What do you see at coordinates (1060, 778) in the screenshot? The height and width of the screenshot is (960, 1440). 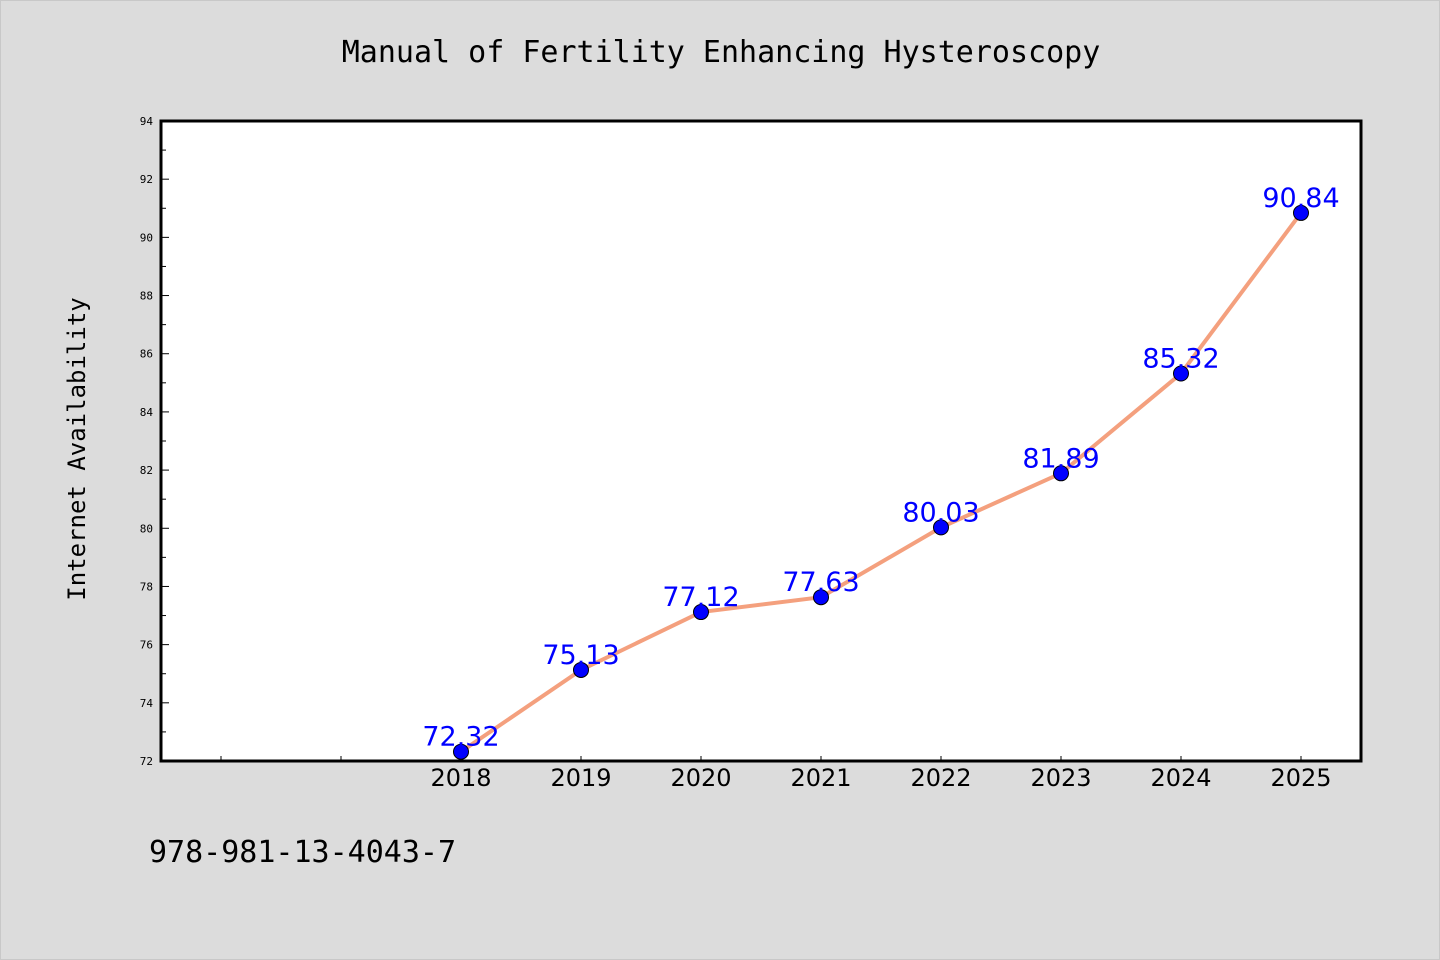 I see `x-tick-label: 2023` at bounding box center [1060, 778].